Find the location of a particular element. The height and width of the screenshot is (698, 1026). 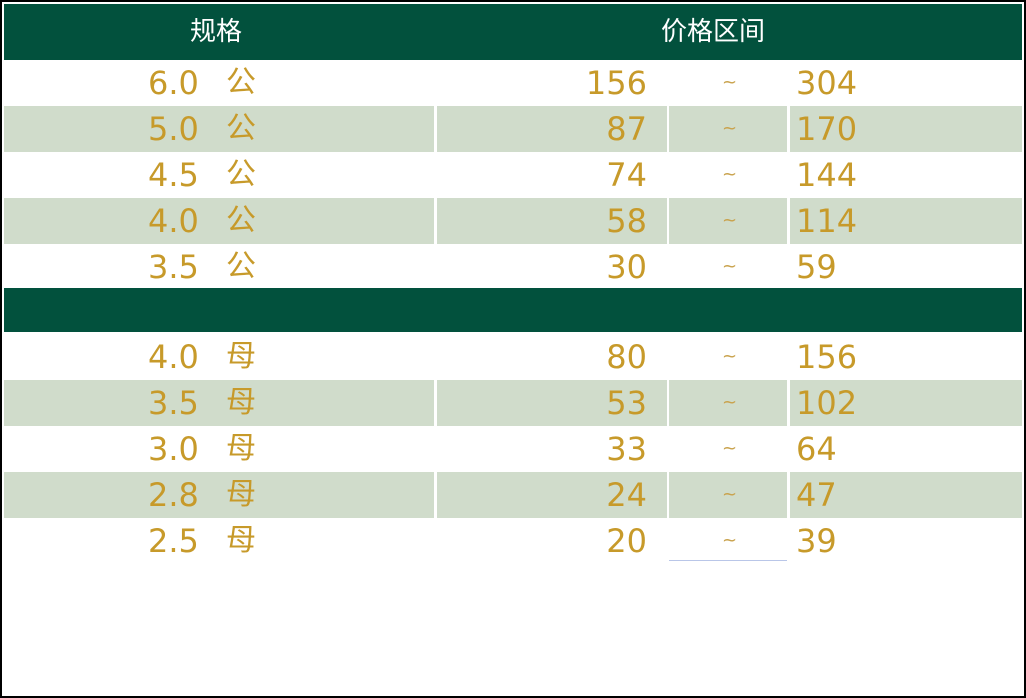

price-min-value: 30 is located at coordinates (626, 267).